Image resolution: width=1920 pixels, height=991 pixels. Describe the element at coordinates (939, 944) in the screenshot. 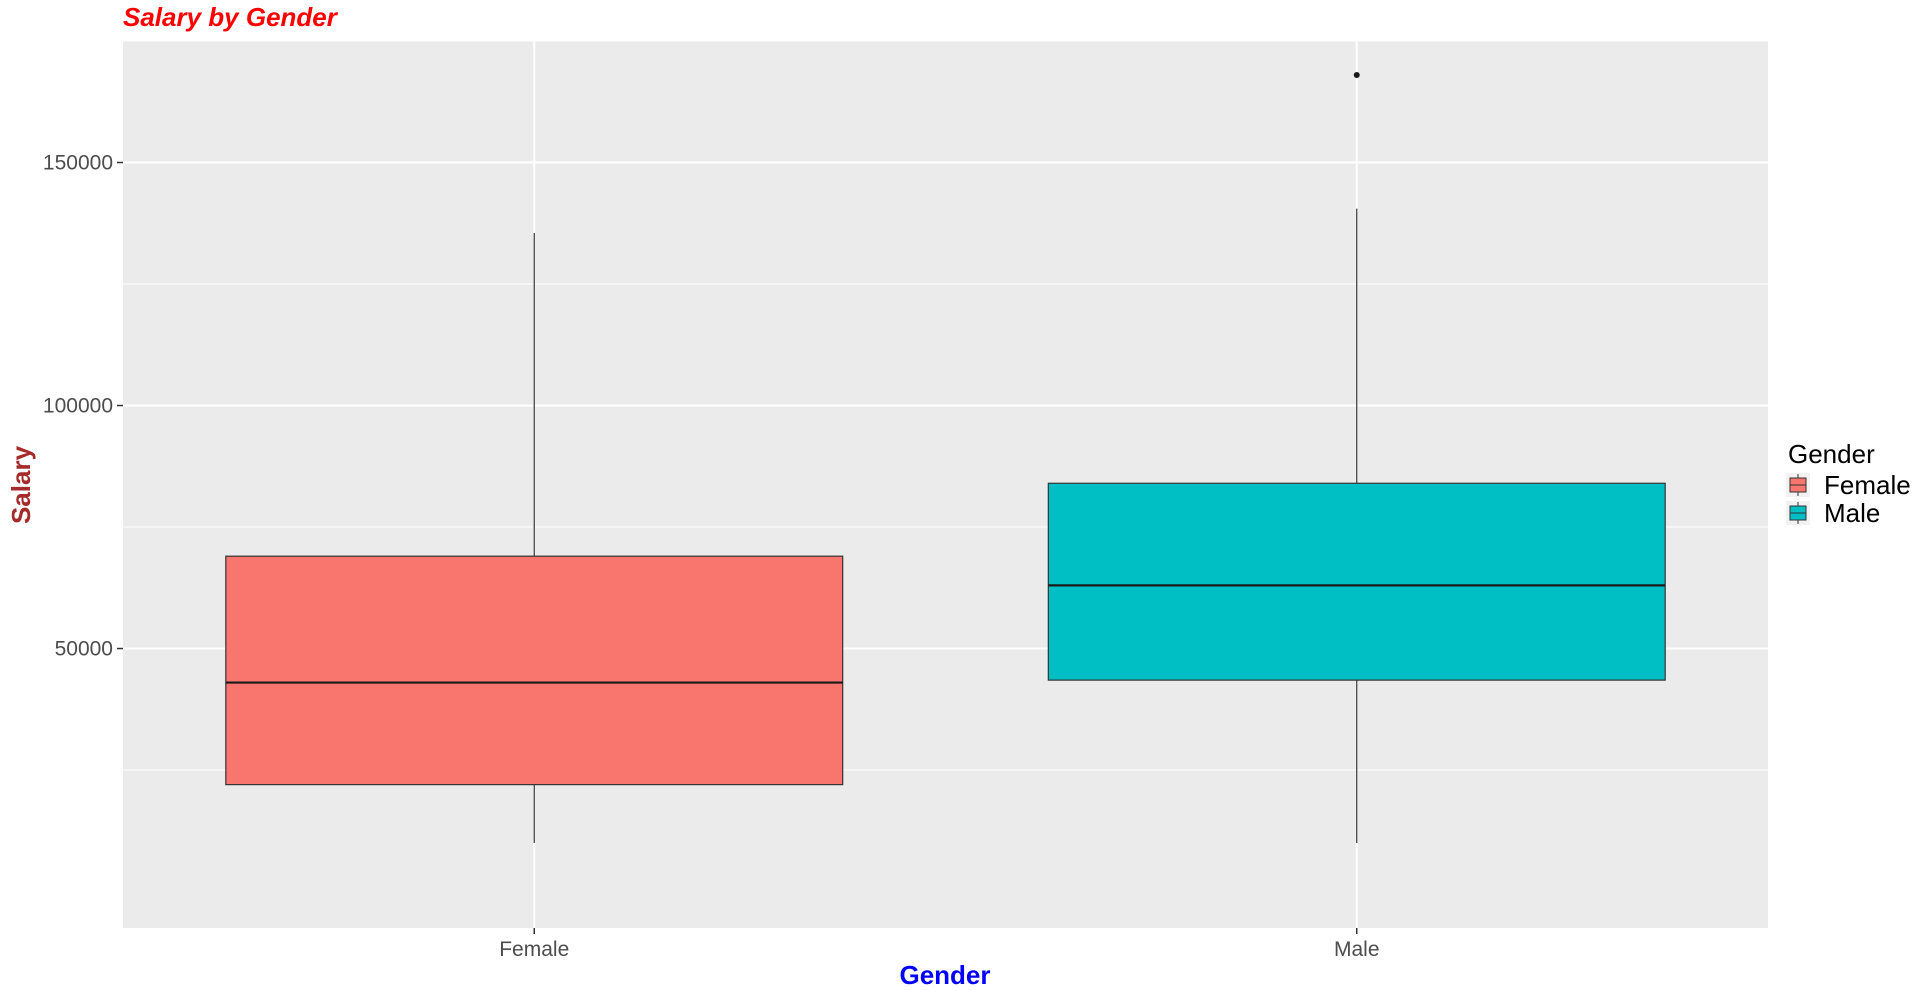

I see `x-axis: Female Male` at that location.